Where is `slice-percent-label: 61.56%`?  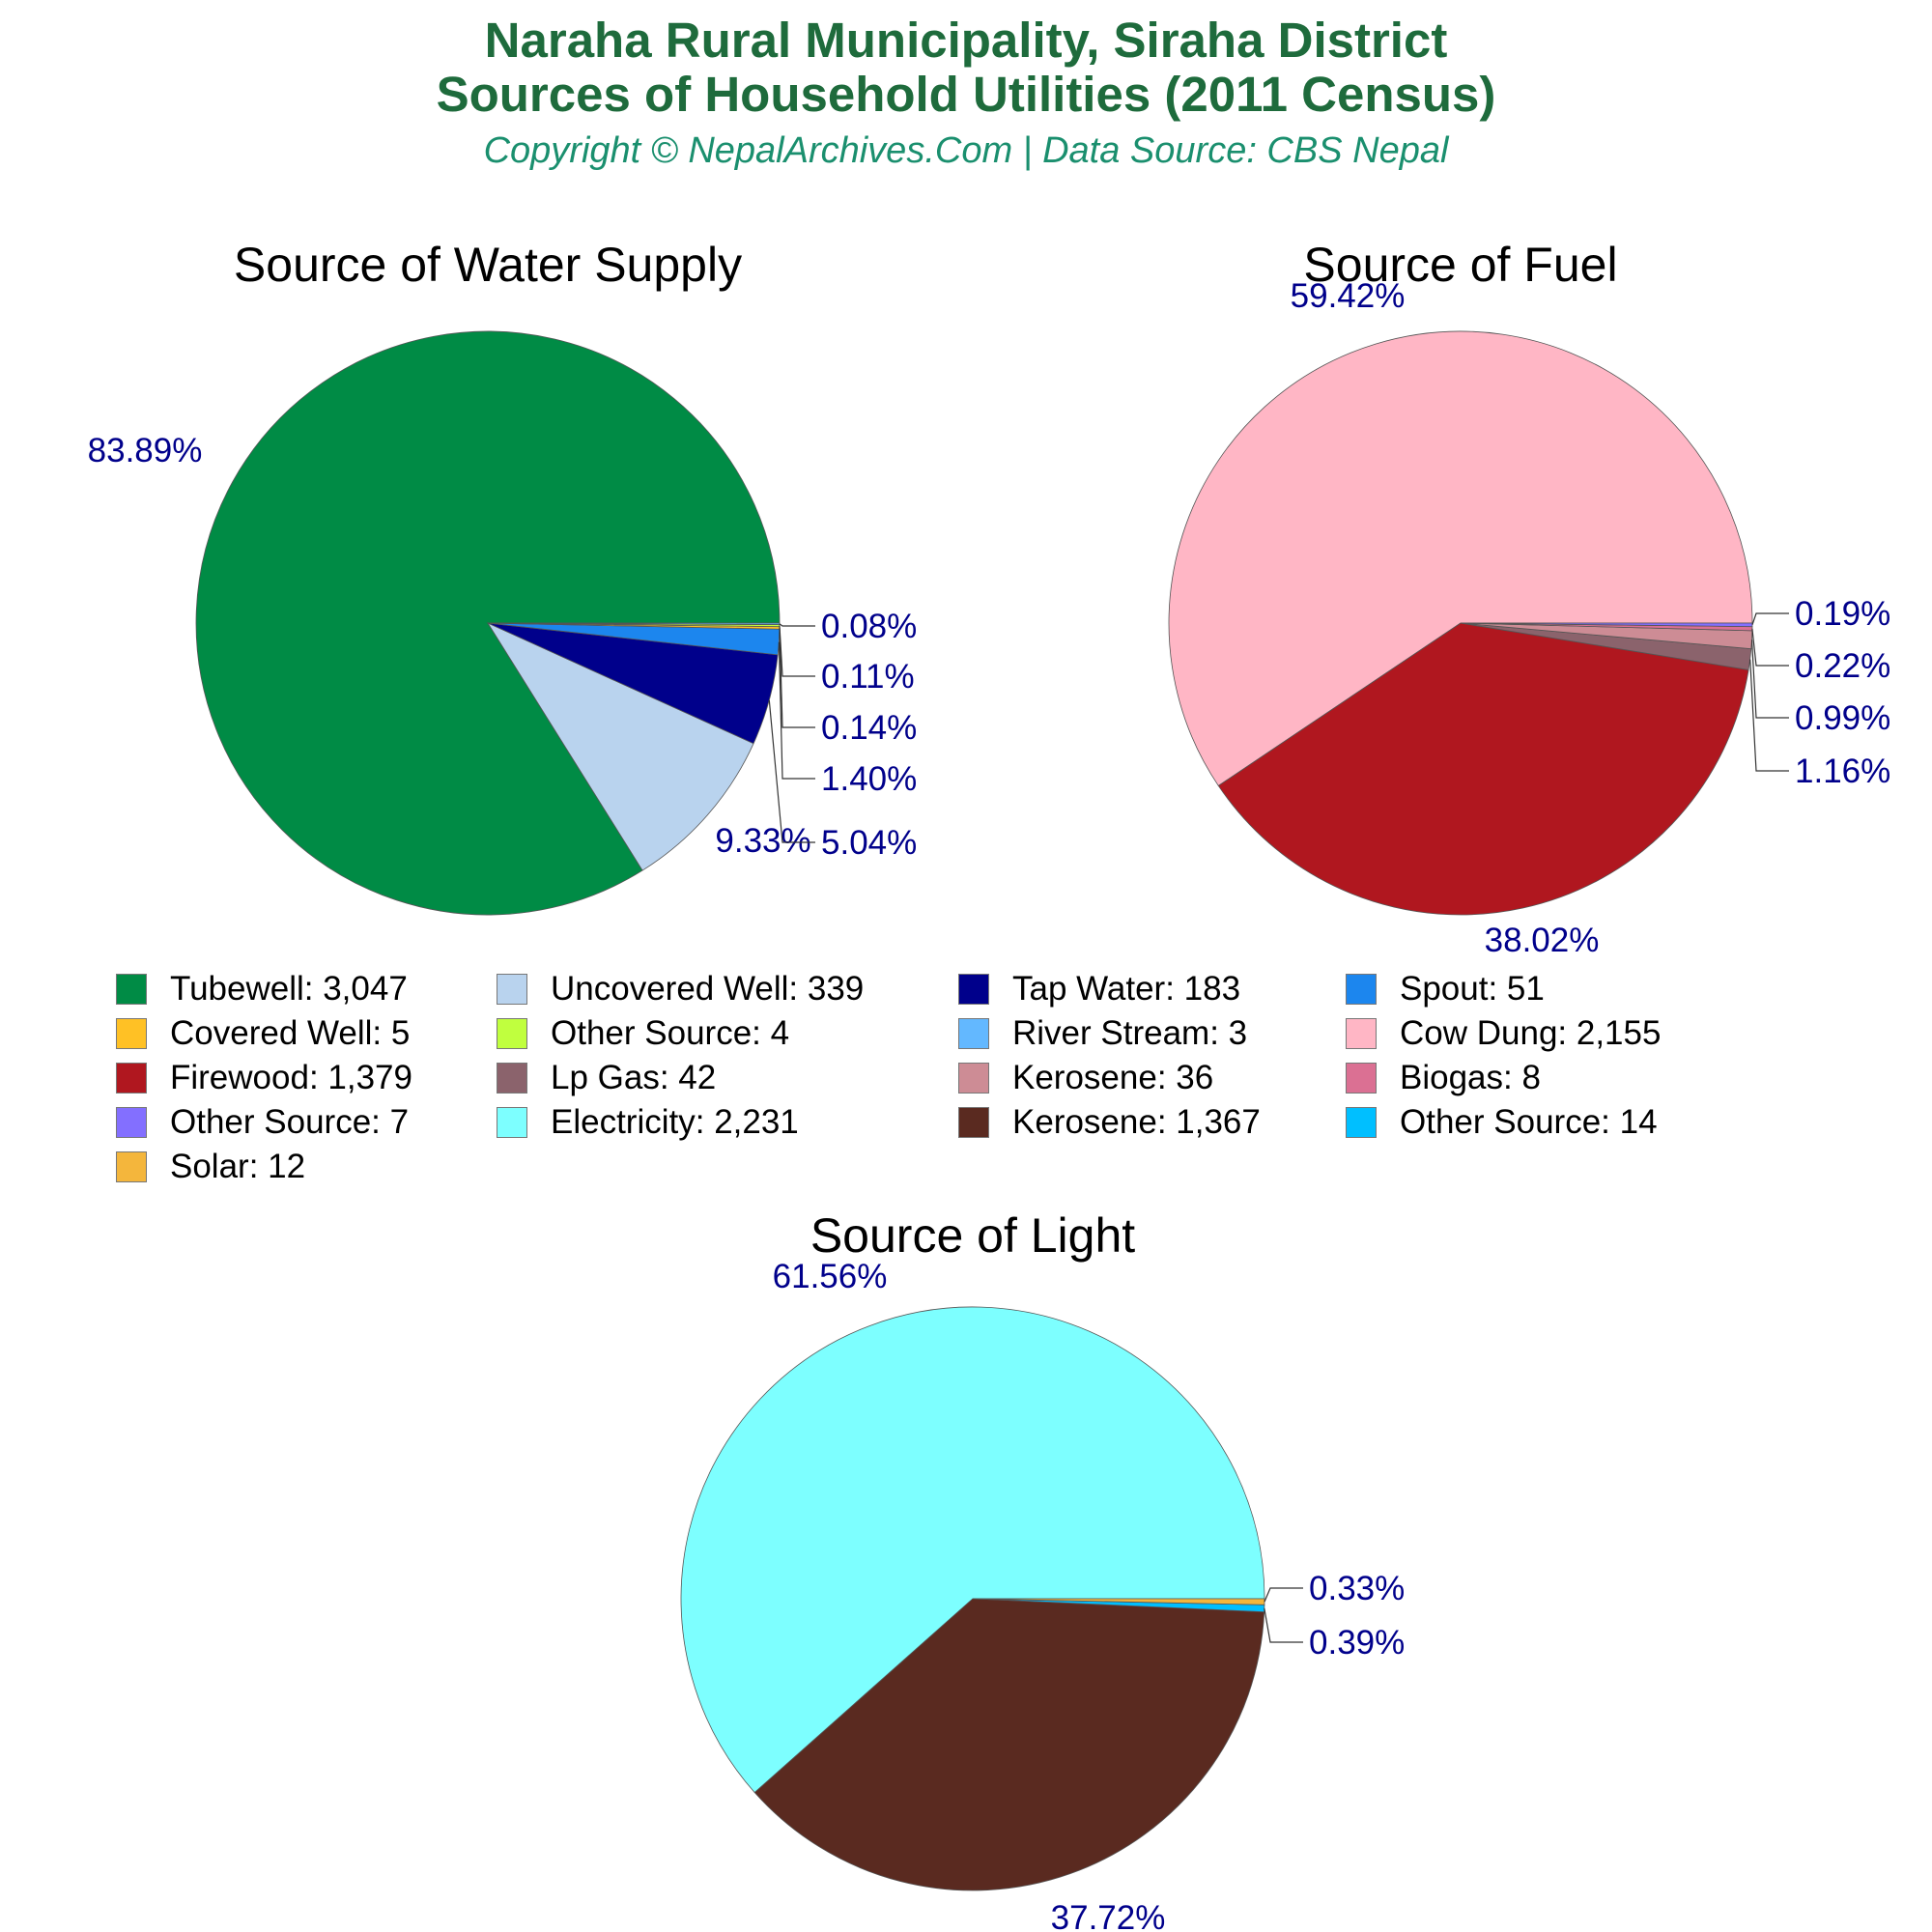 slice-percent-label: 61.56% is located at coordinates (830, 1276).